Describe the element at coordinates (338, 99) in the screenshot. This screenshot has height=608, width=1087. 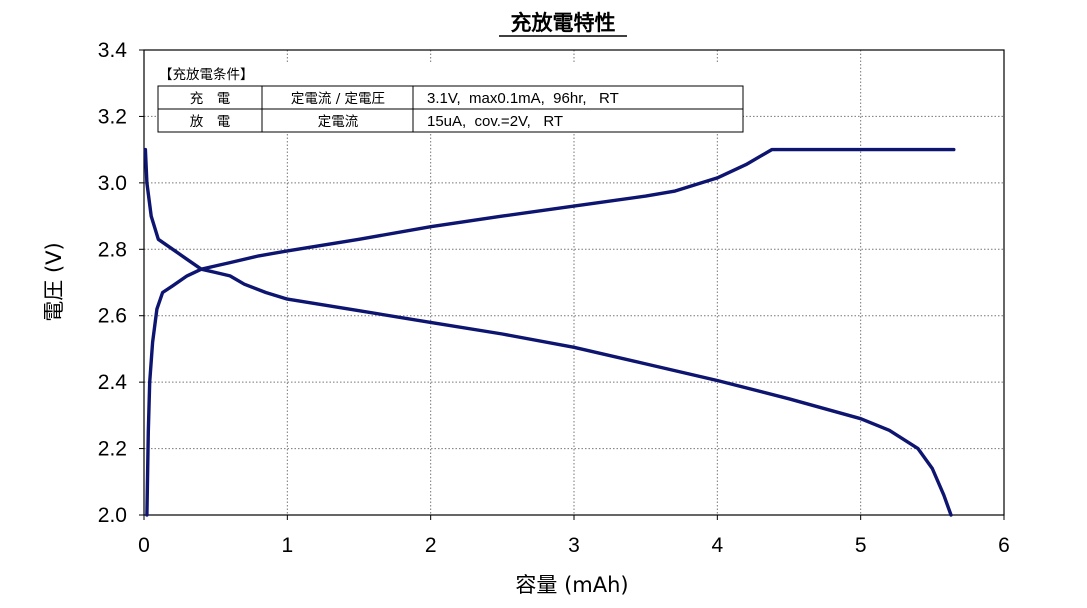
I see `conditions-row-charge-method: 定電流 / 定電圧` at that location.